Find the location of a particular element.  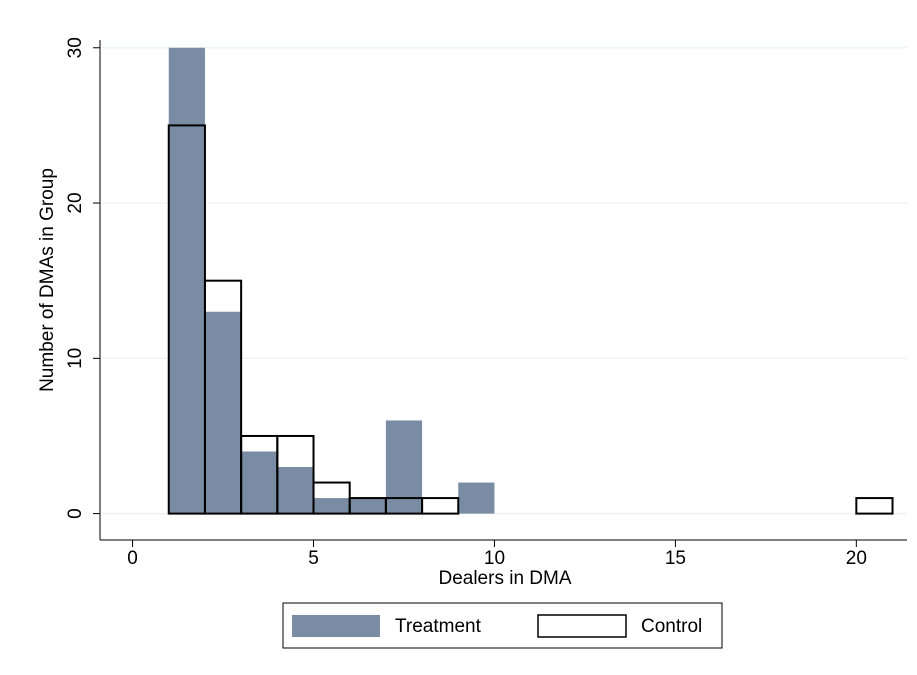

y-tick-label: 20 is located at coordinates (75, 202).